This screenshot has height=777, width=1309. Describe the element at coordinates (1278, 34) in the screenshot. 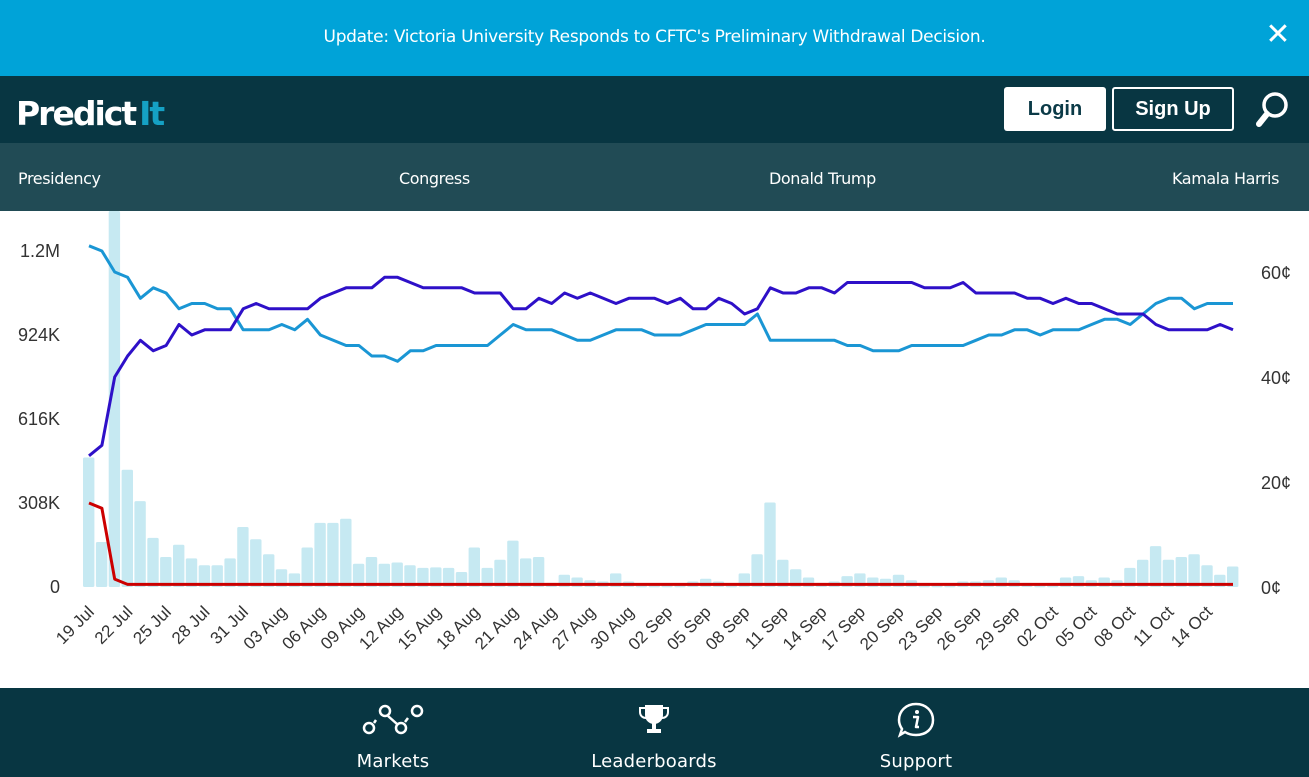

I see `close-icon: ✕` at that location.